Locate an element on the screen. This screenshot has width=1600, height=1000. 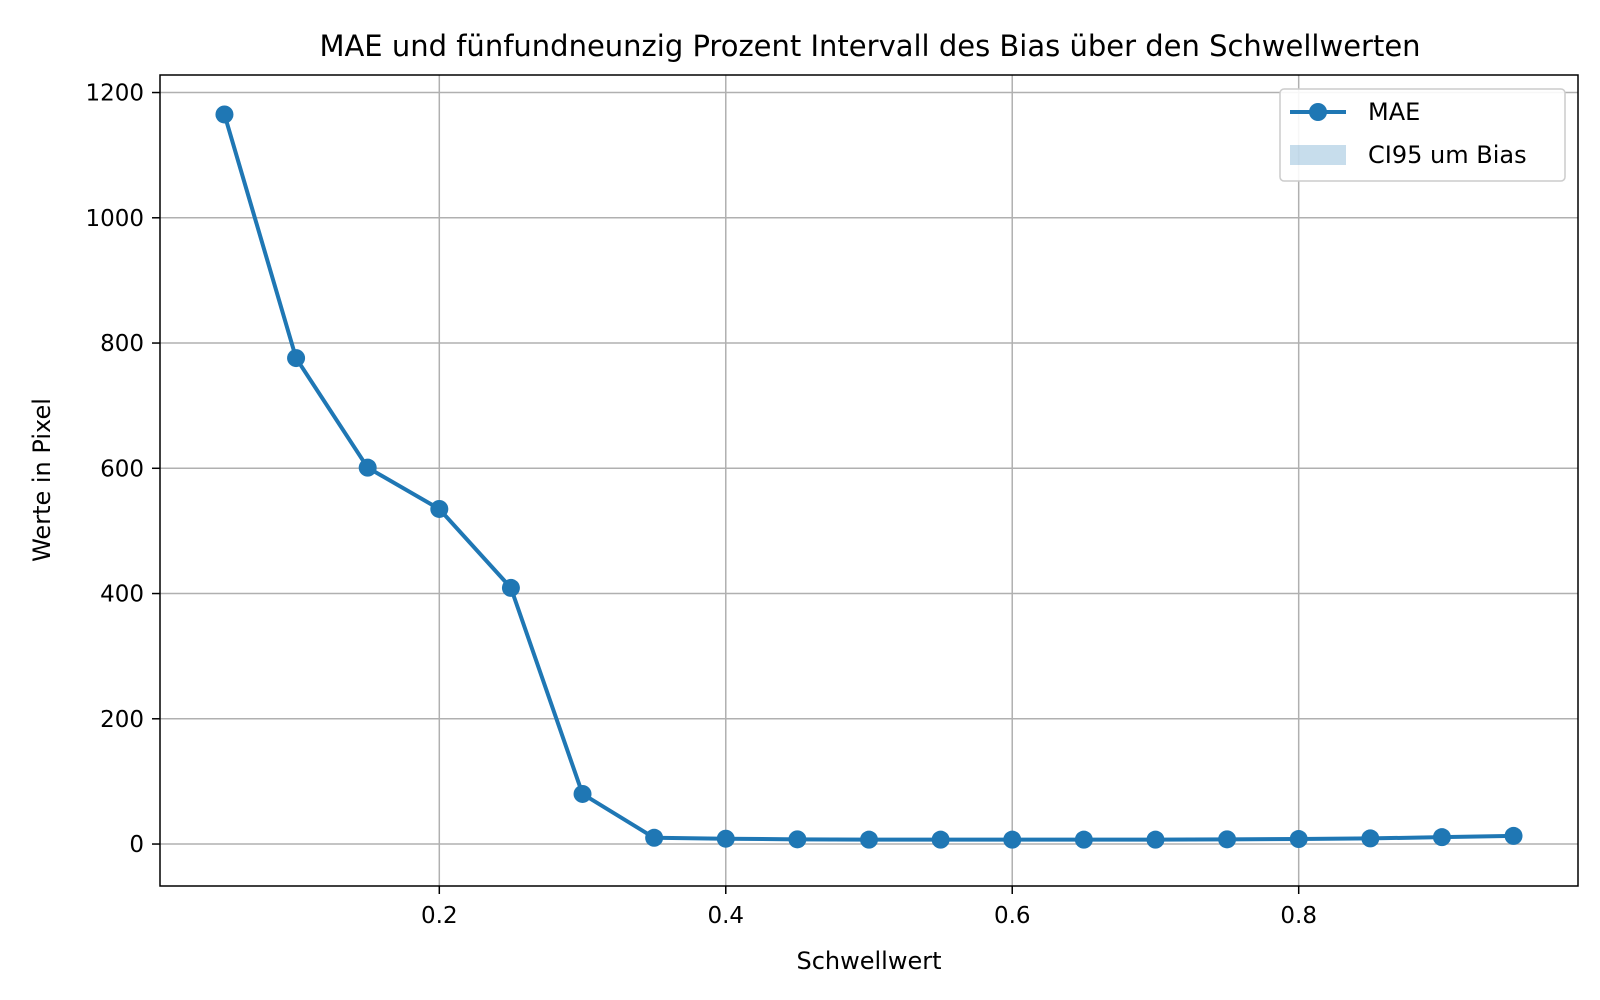
y-tick-label: 600 is located at coordinates (122, 469).